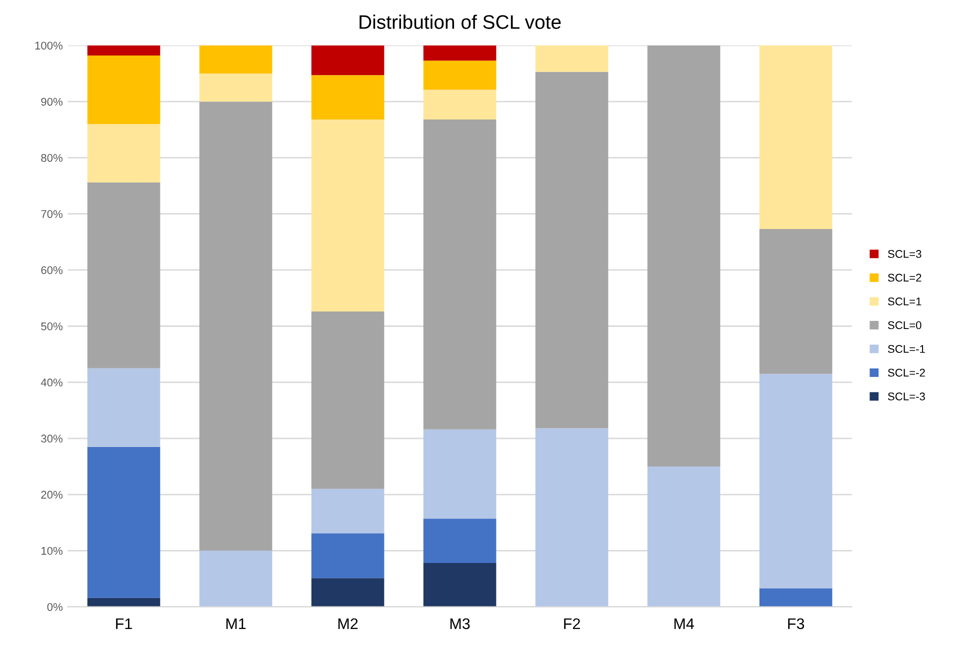 The image size is (968, 649). I want to click on legend-label: SCL=2, so click(905, 278).